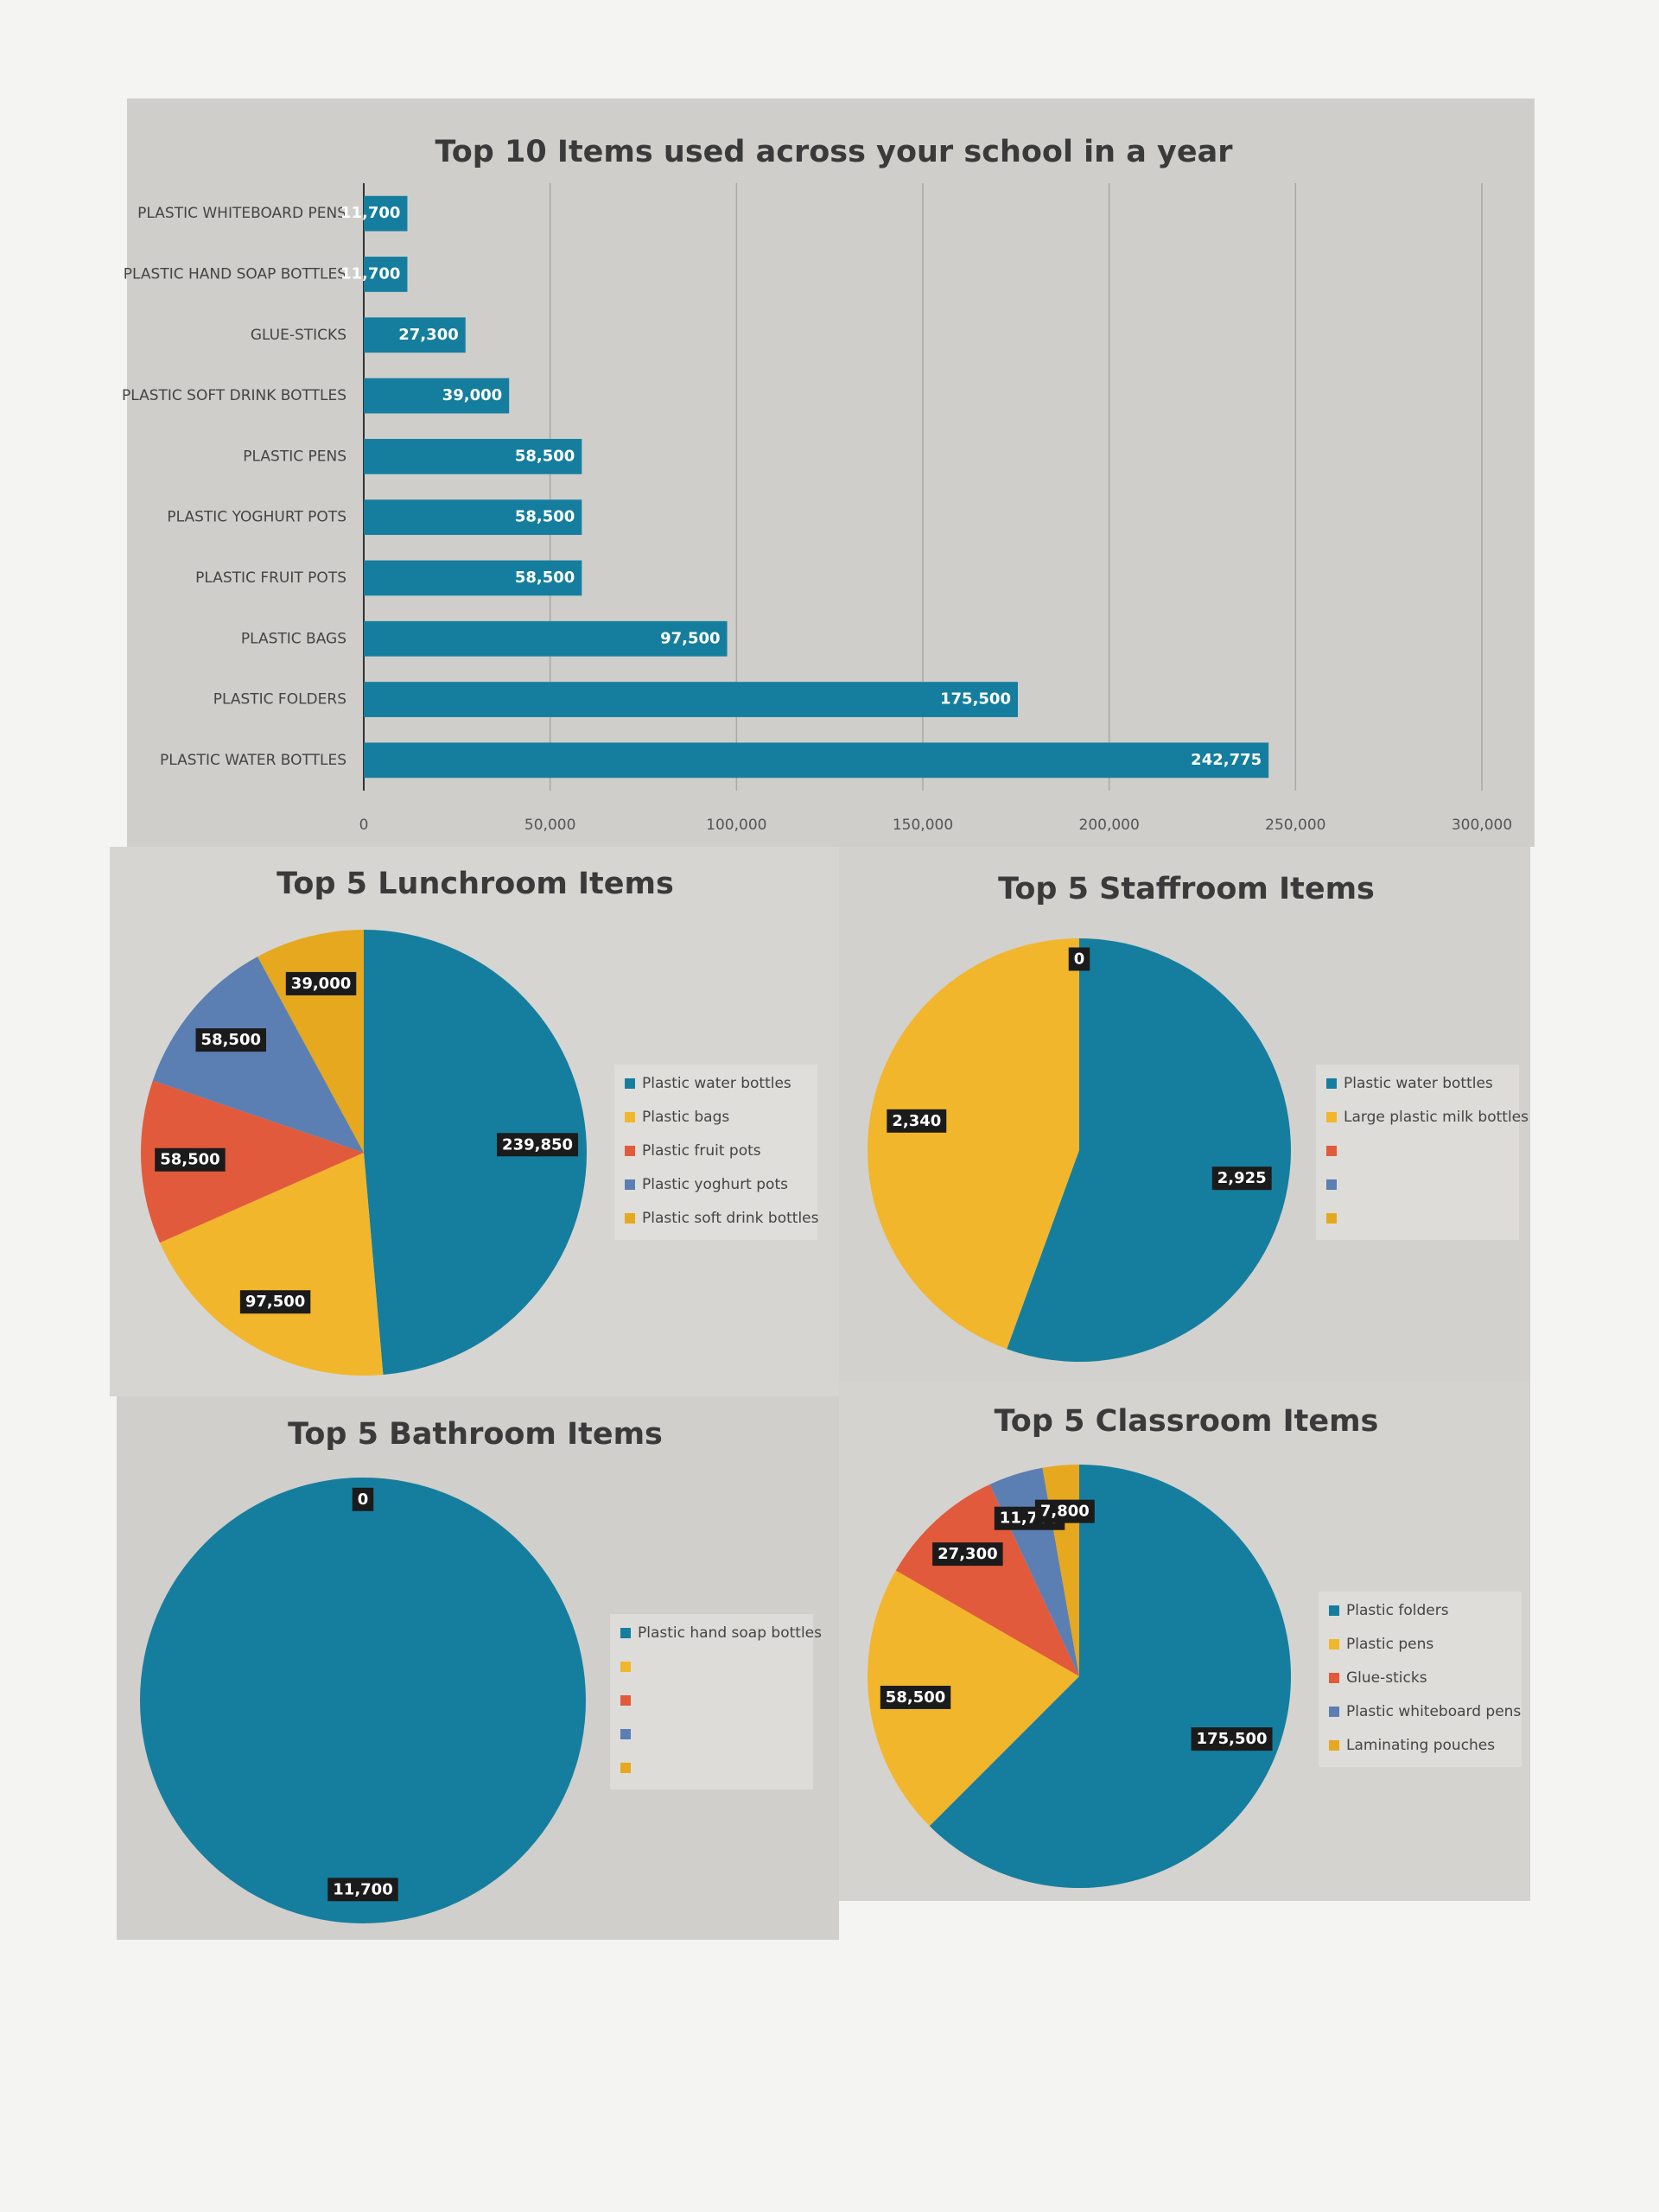 The width and height of the screenshot is (1659, 2212). Describe the element at coordinates (549, 825) in the screenshot. I see `x-tick-label: 50,000` at that location.